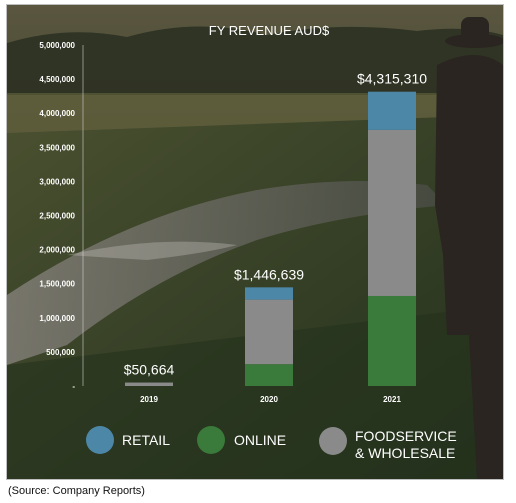 Image resolution: width=516 pixels, height=503 pixels. What do you see at coordinates (57, 79) in the screenshot?
I see `y-tick-label: 4,500,000` at bounding box center [57, 79].